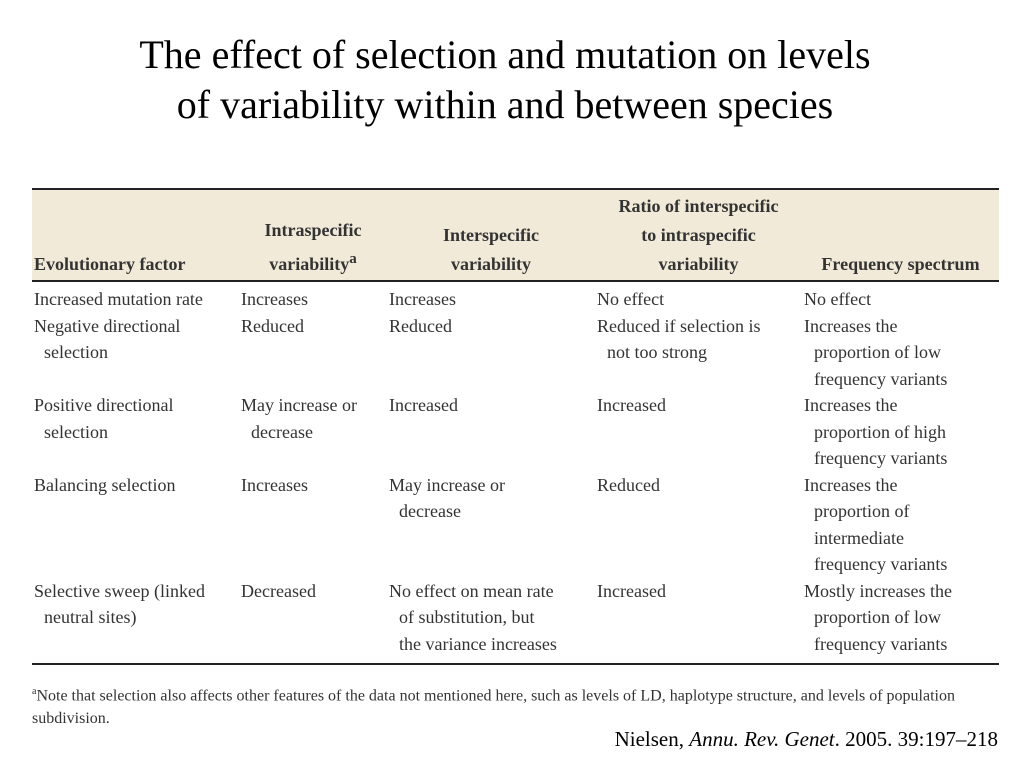  Describe the element at coordinates (900, 235) in the screenshot. I see `header-frequency-spectrum: Frequency spectrum` at that location.